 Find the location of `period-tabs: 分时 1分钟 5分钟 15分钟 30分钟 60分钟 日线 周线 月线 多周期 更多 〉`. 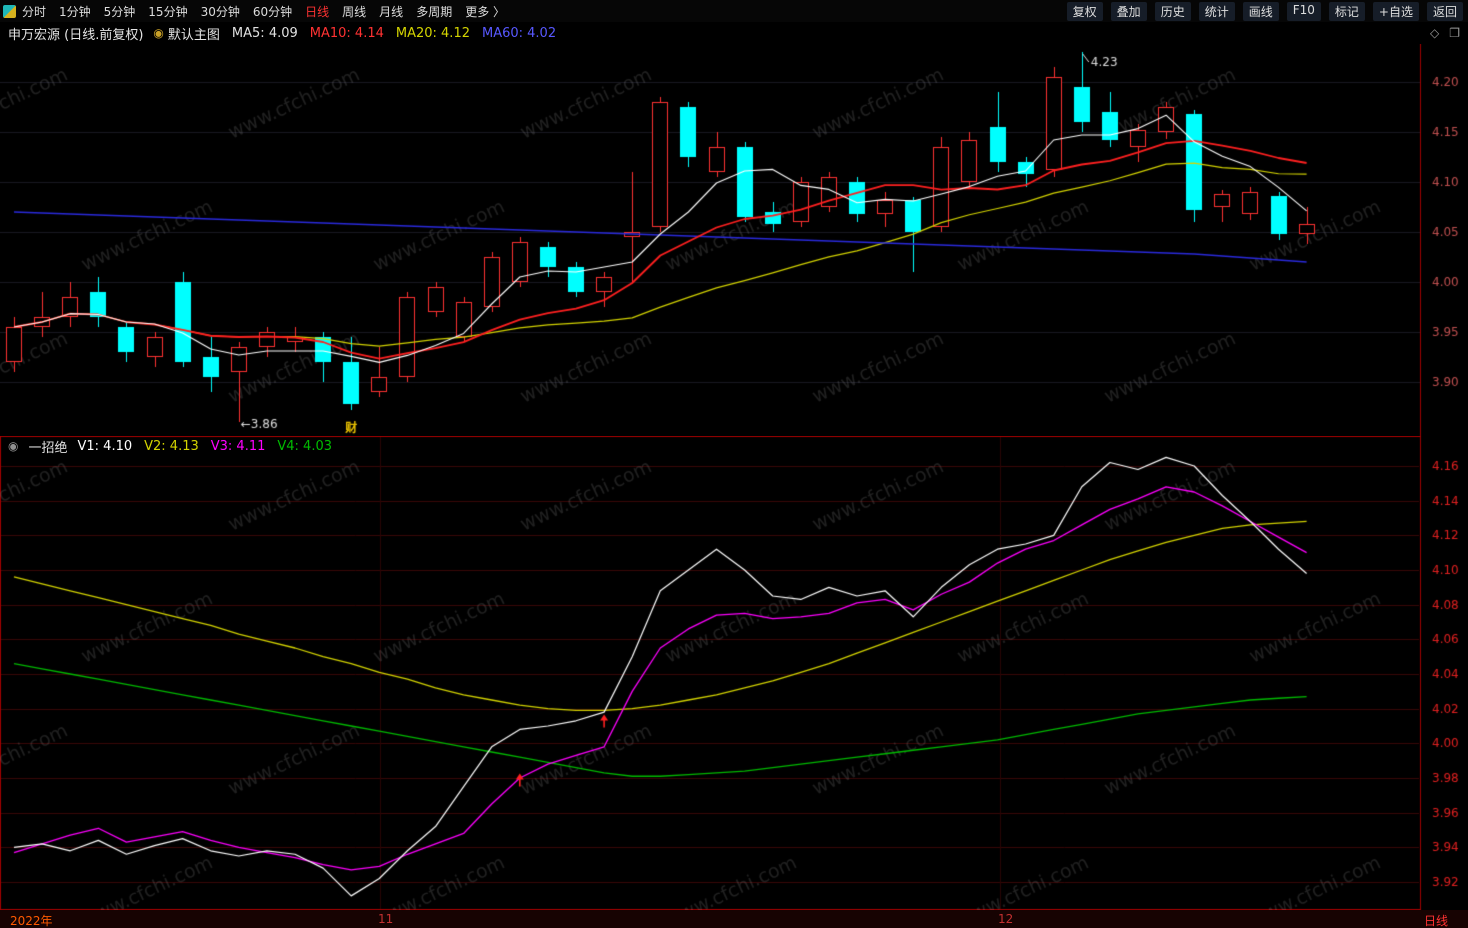

period-tabs: 分时 1分钟 5分钟 15分钟 30分钟 60分钟 日线 周线 月线 多周期 更多 〉 is located at coordinates (263, 11).